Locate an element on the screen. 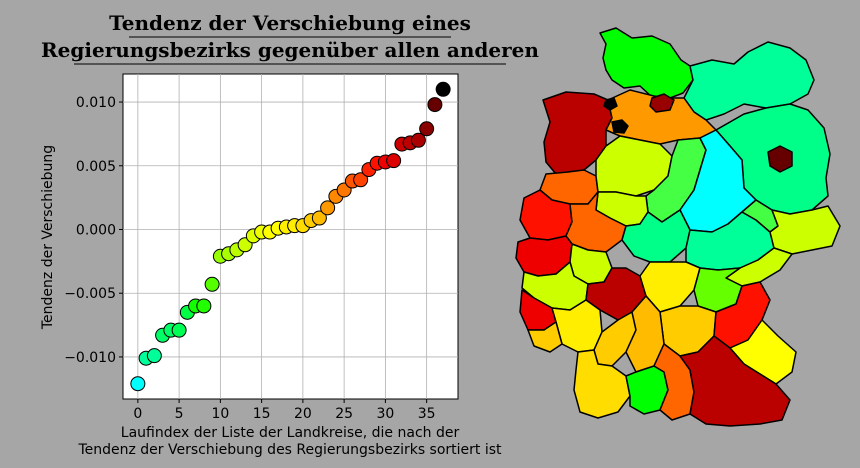 This screenshot has height=468, width=860. x-tick-label: 0 is located at coordinates (137, 414).